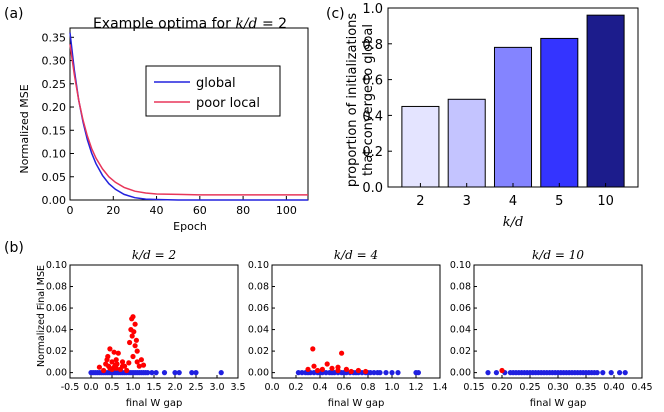  Describe the element at coordinates (54, 107) in the screenshot. I see `chart-a-ytick-label: 0.20` at that location.